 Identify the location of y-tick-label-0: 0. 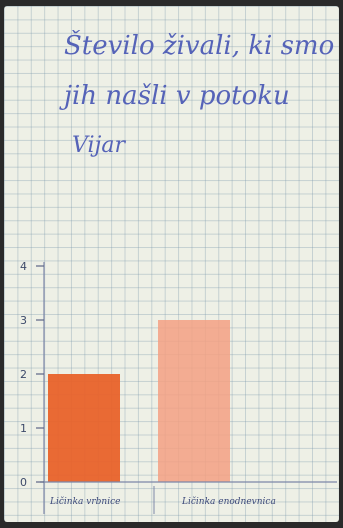
(23, 482).